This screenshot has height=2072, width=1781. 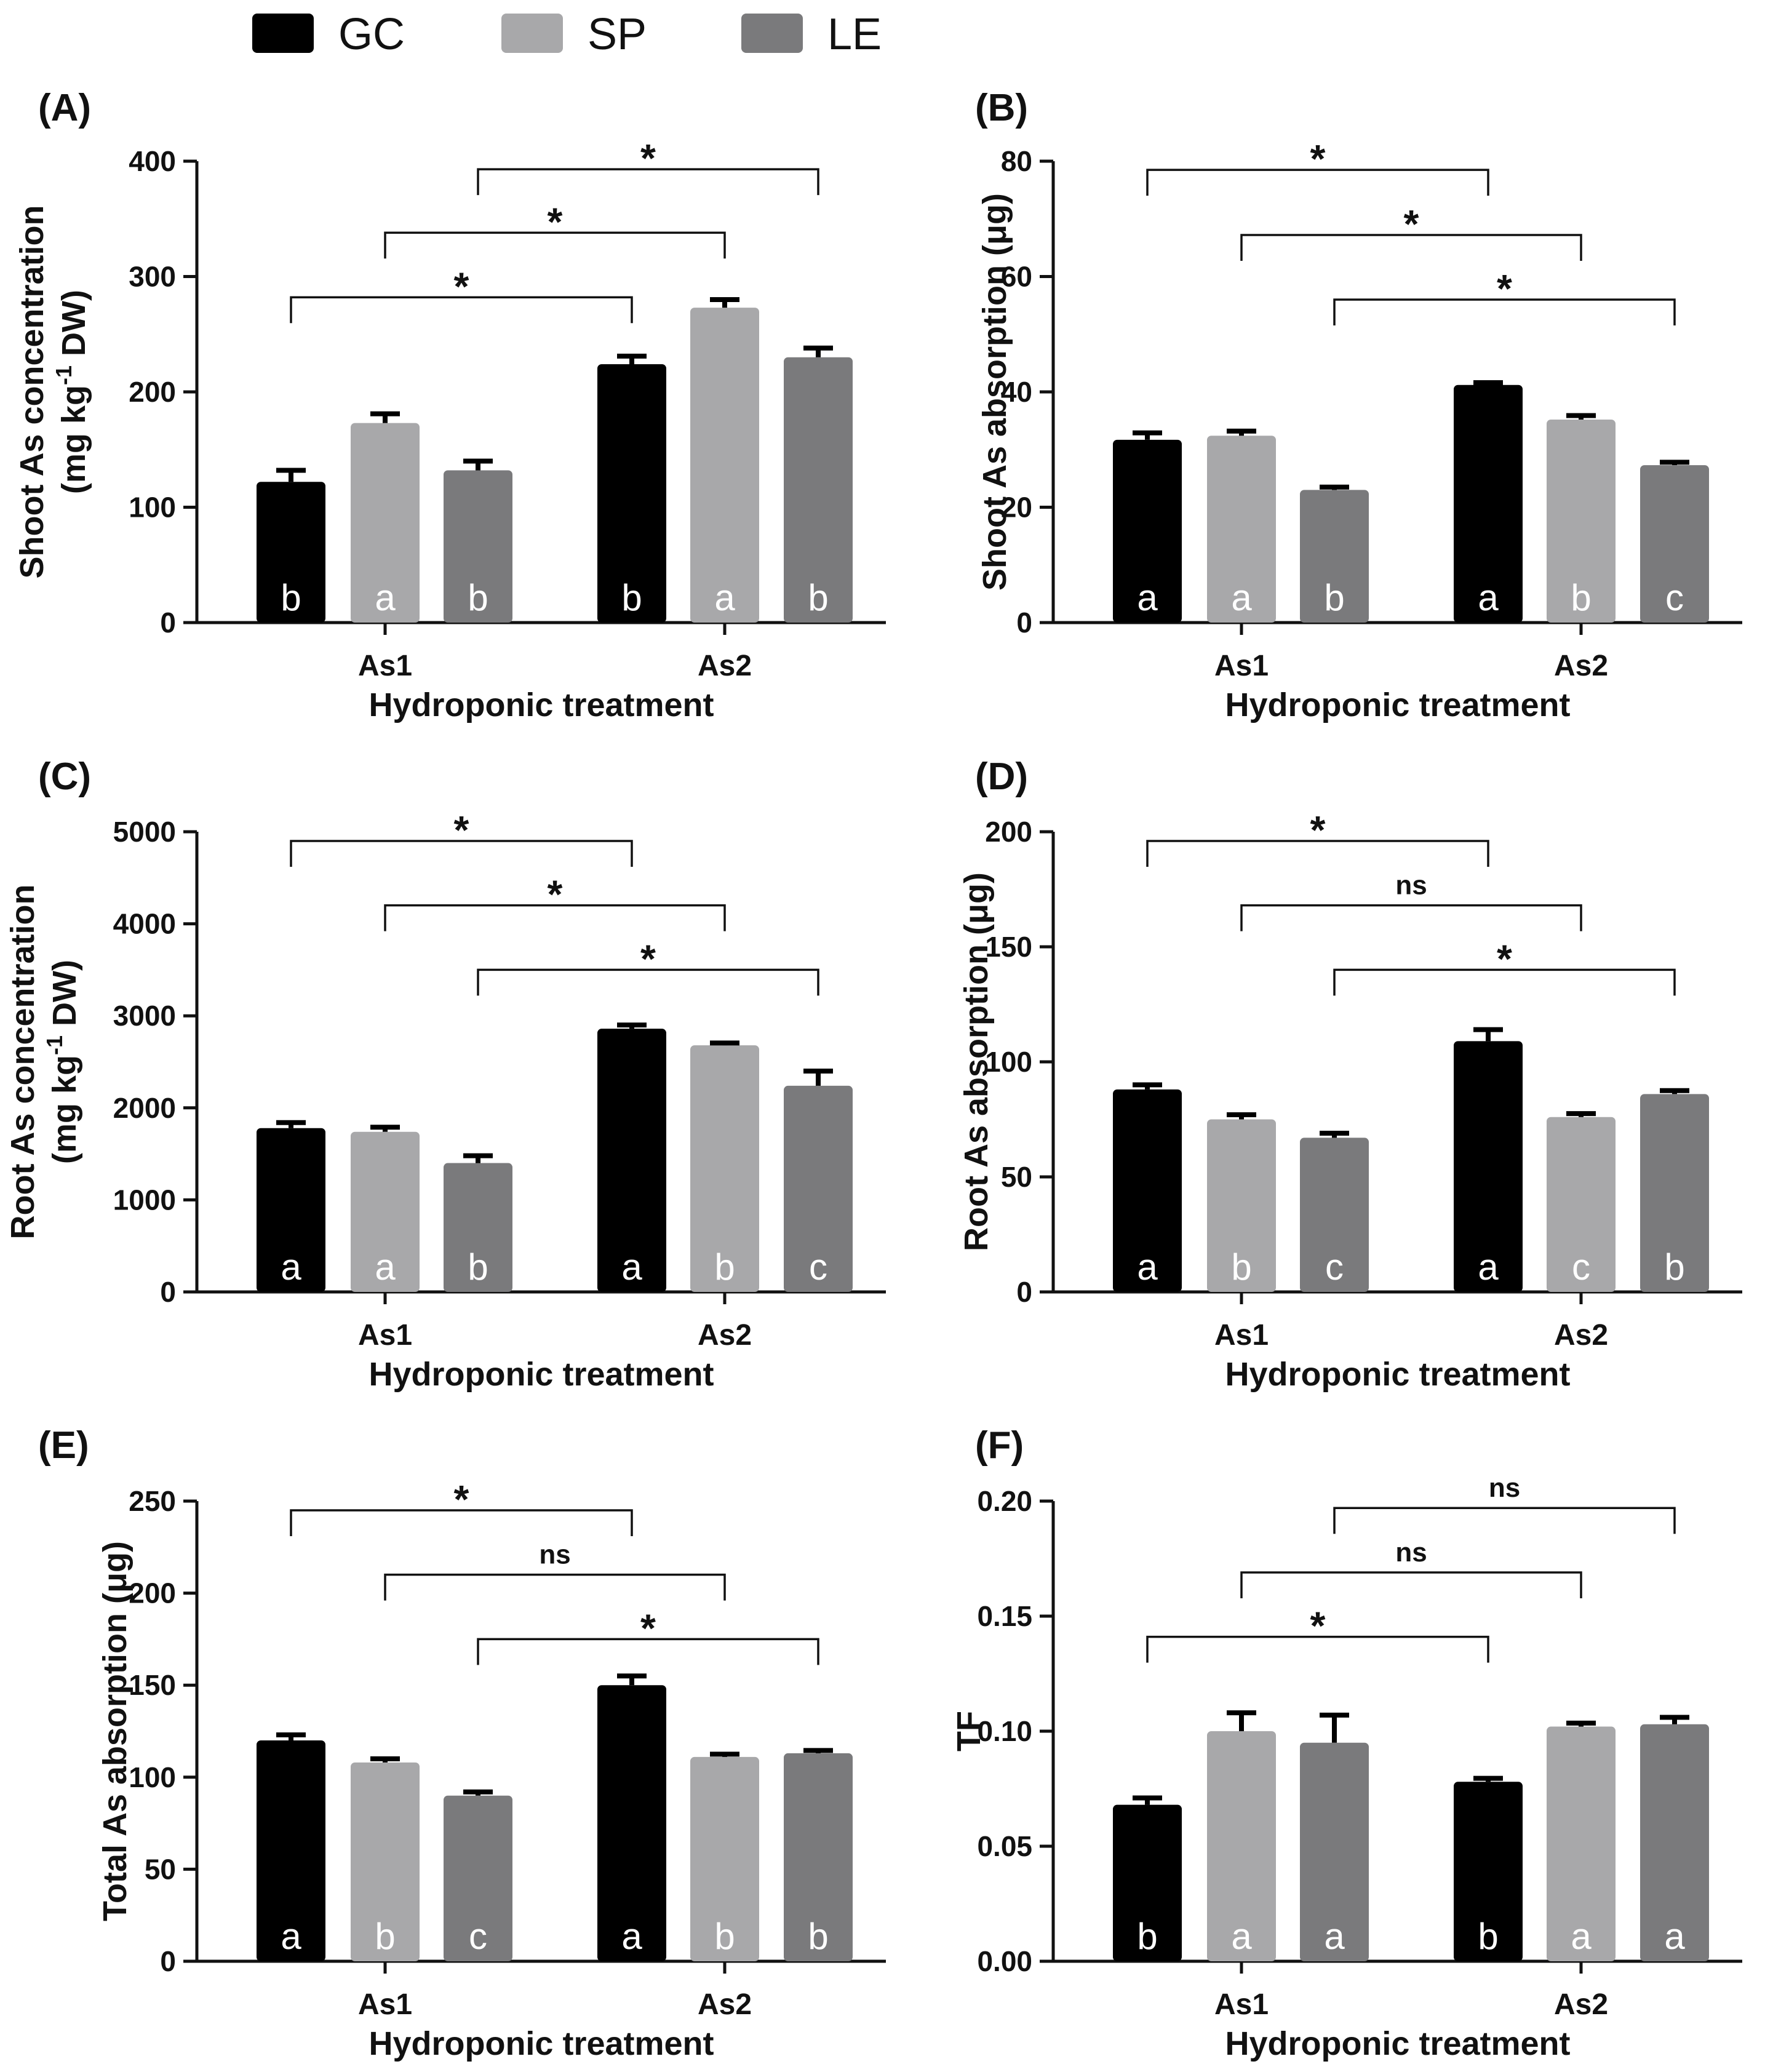 What do you see at coordinates (1024, 1292) in the screenshot?
I see `y-tick-label-d: 0` at bounding box center [1024, 1292].